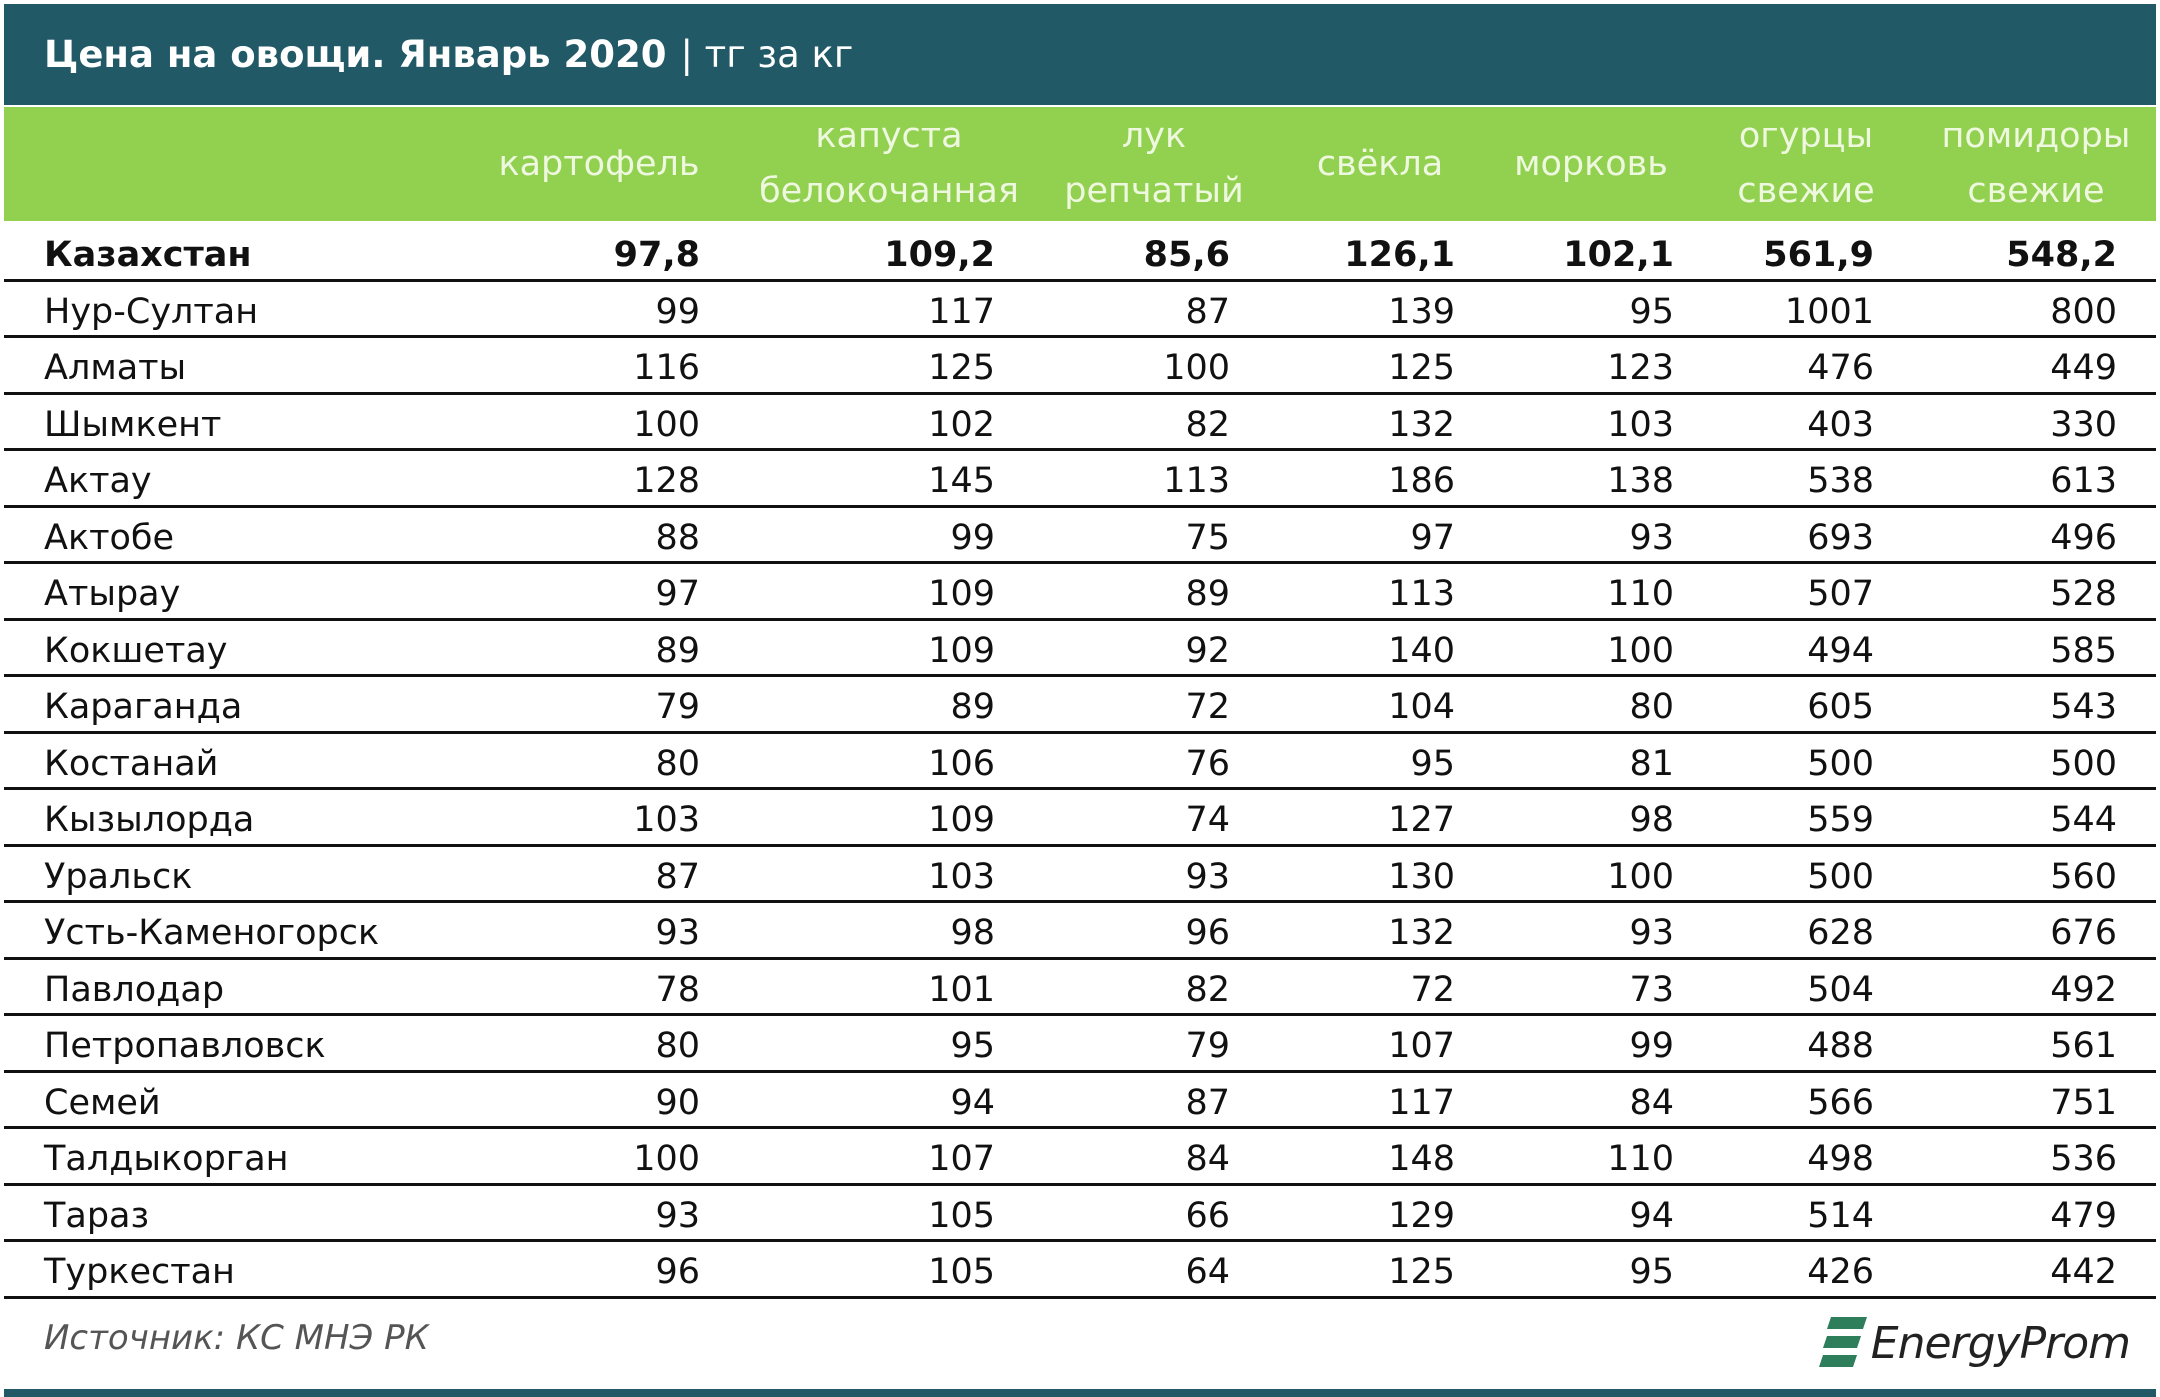  I want to click on cell-value: 128, so click(666, 481).